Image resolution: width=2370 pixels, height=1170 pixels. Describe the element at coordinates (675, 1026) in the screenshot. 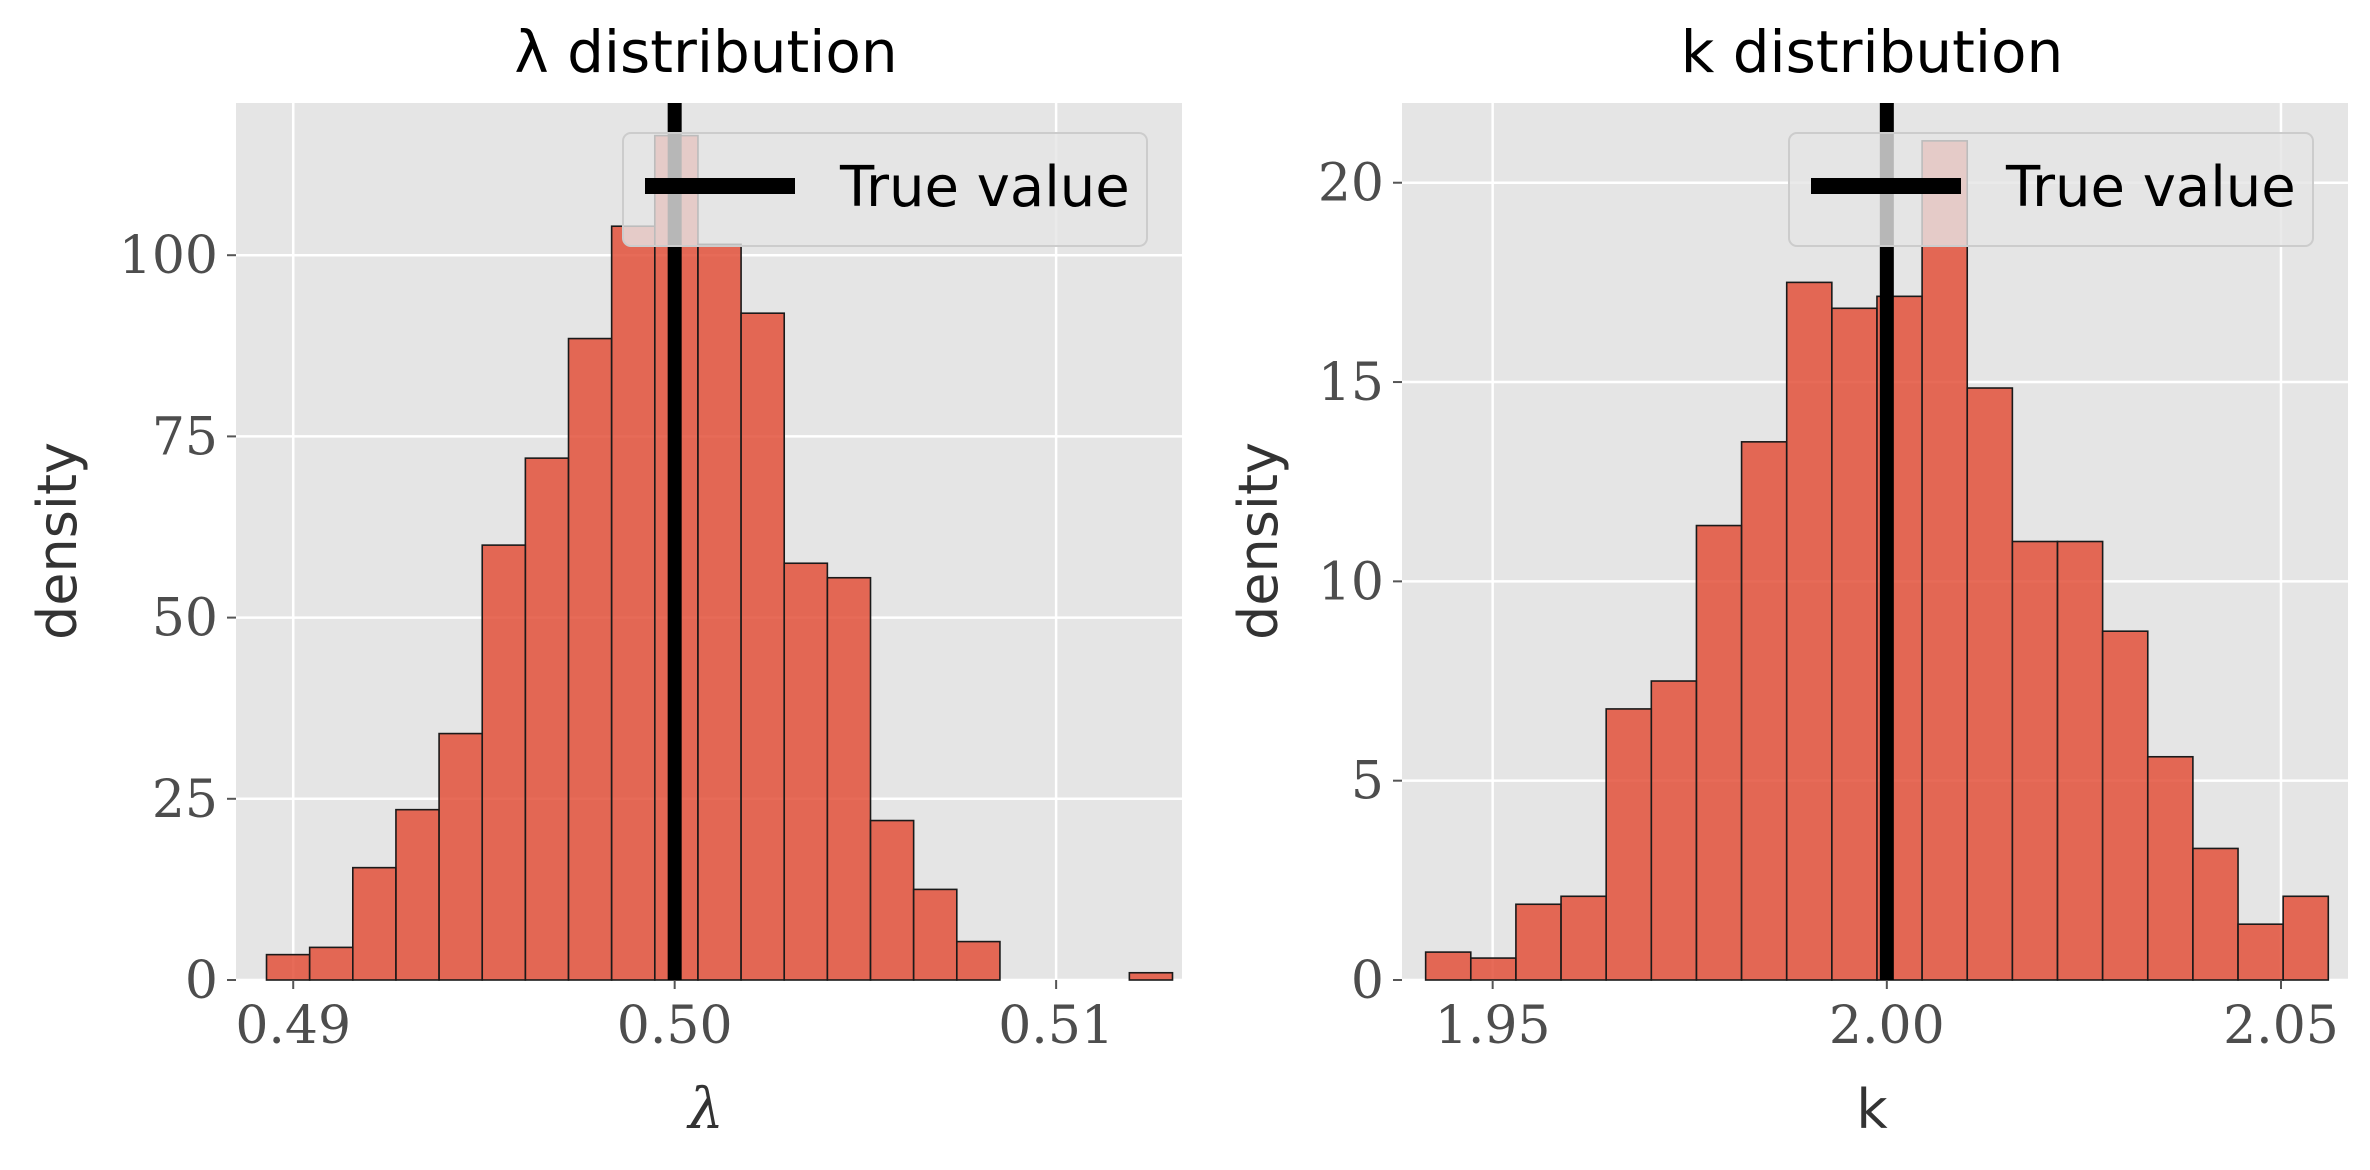

I see `x-tick-label-lambda-1: 0.50` at that location.